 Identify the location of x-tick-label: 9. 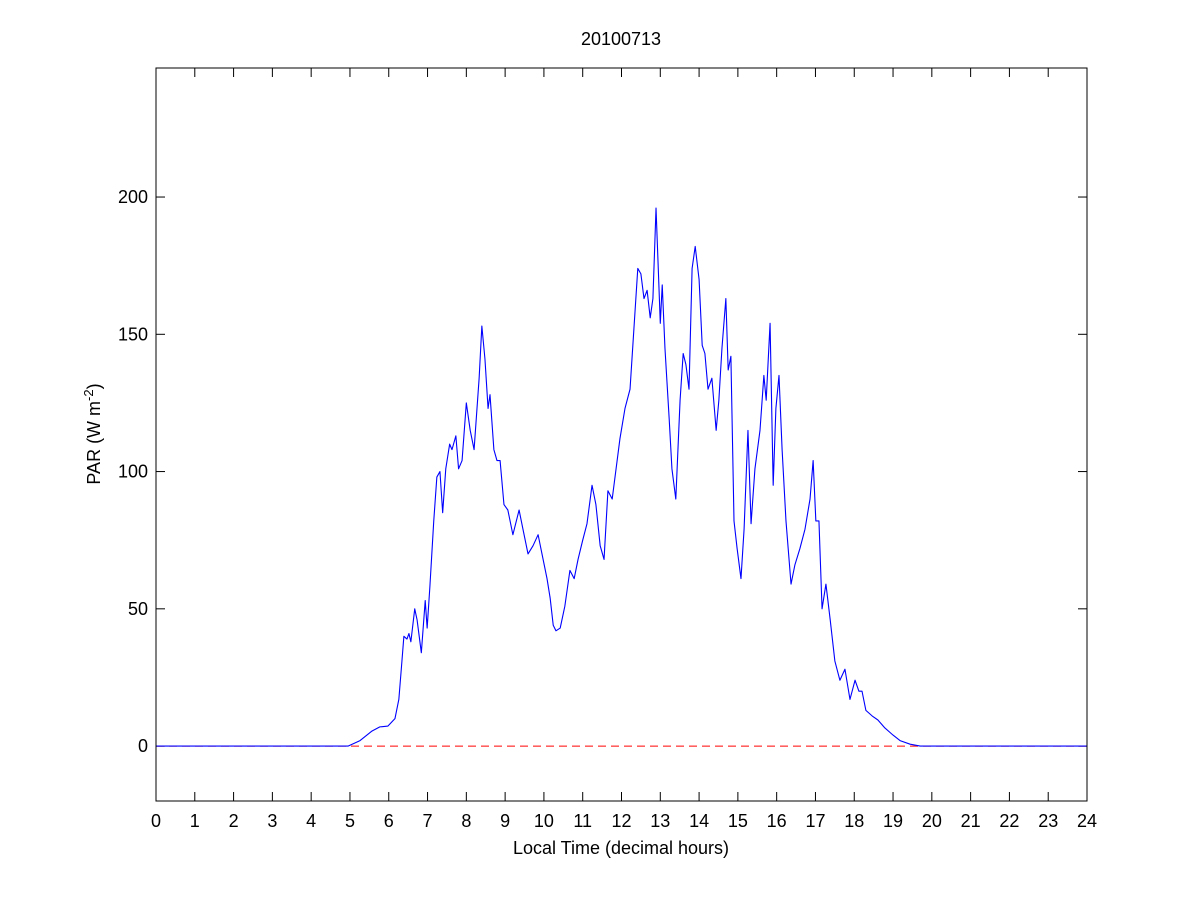
(505, 821).